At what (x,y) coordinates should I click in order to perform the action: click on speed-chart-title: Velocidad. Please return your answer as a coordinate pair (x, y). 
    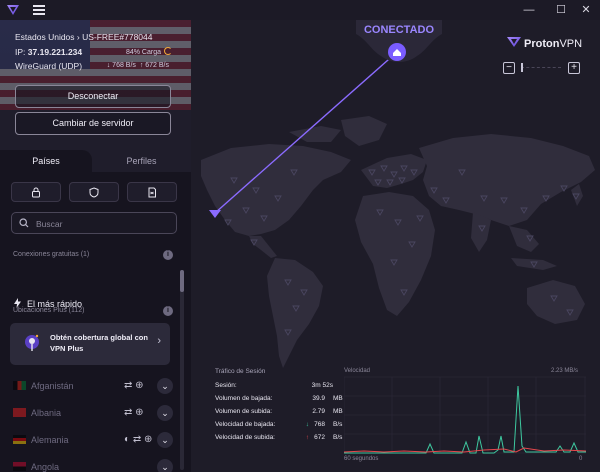
    Looking at the image, I should click on (357, 371).